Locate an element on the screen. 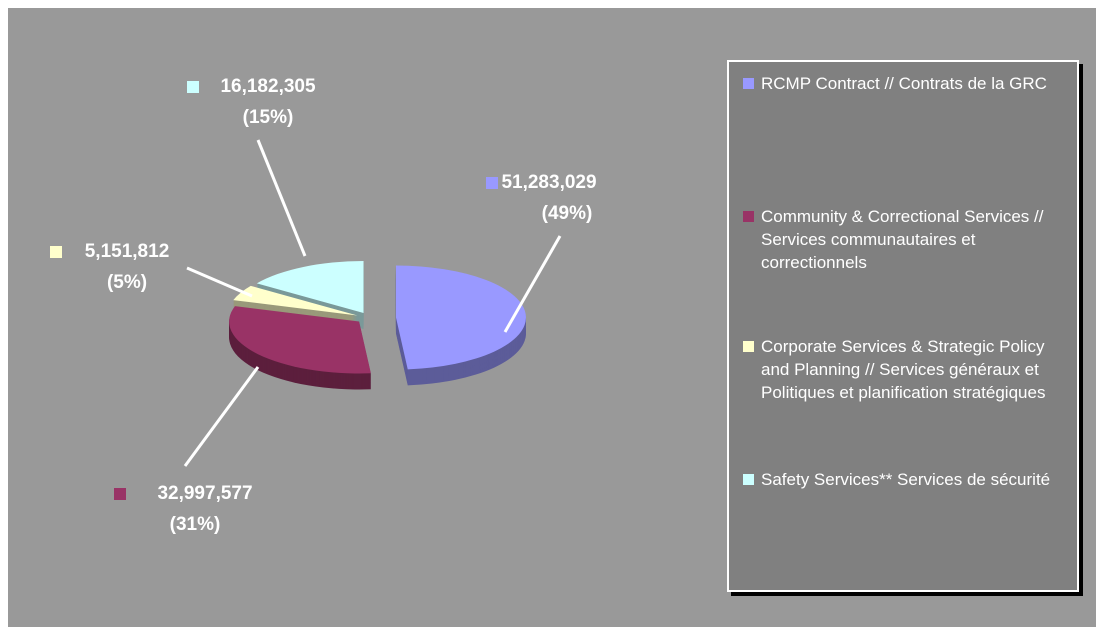  legend-label: Safety Services** Services de sécurité is located at coordinates (906, 479).